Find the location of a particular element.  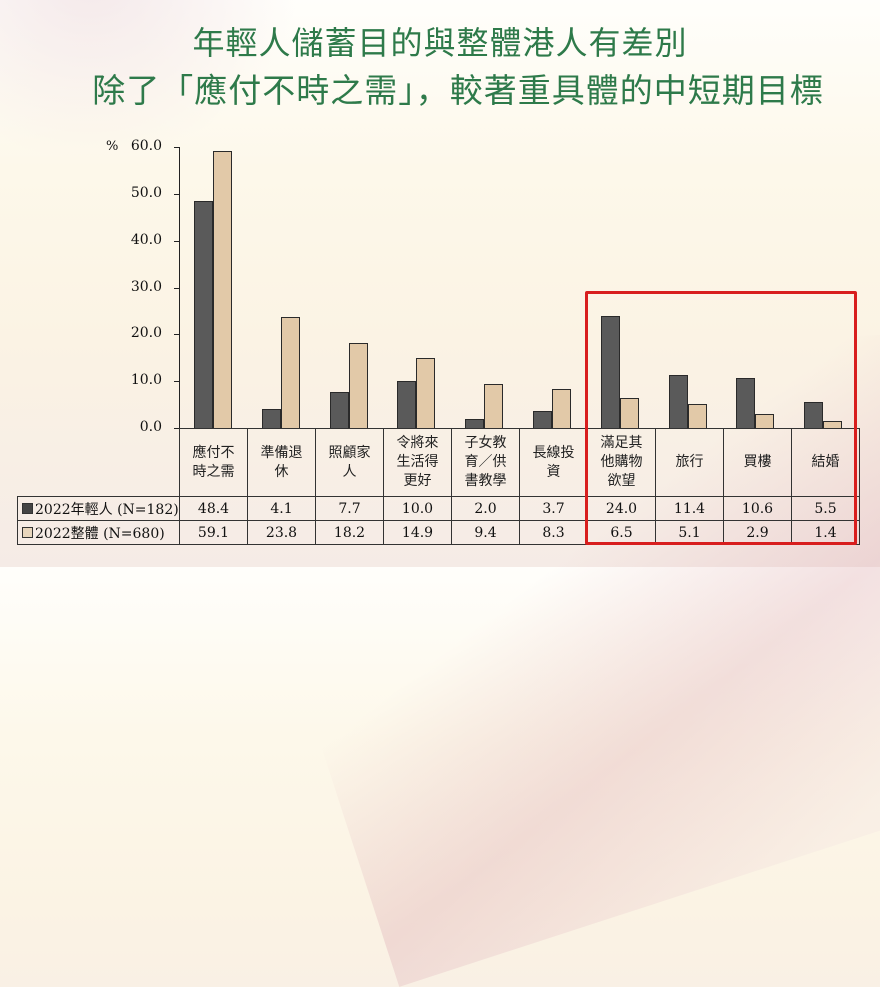

y-axis is located at coordinates (179, 288).